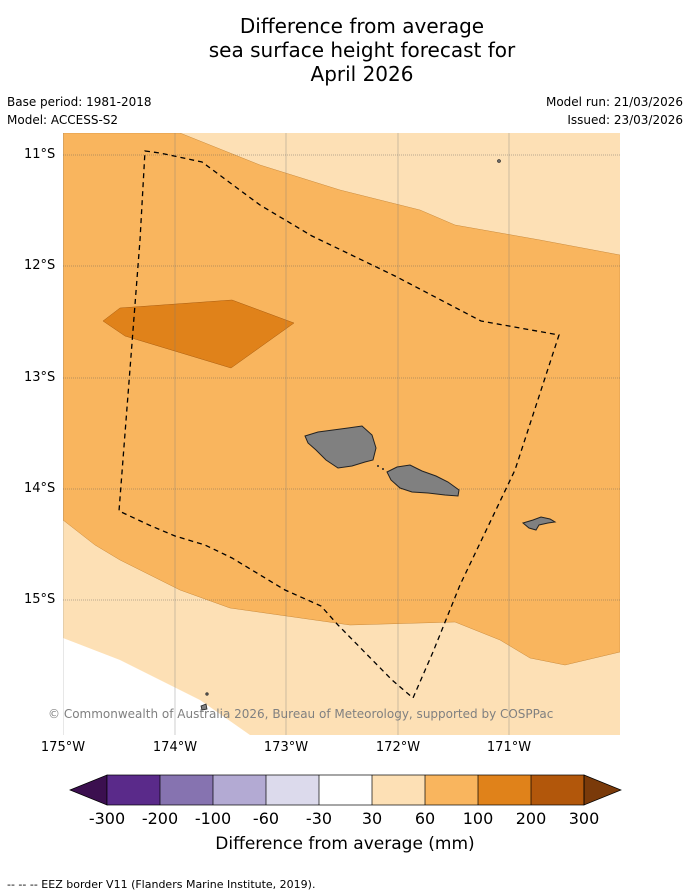 Image resolution: width=690 pixels, height=896 pixels. What do you see at coordinates (40, 265) in the screenshot?
I see `lat-label-12s: 12°S` at bounding box center [40, 265].